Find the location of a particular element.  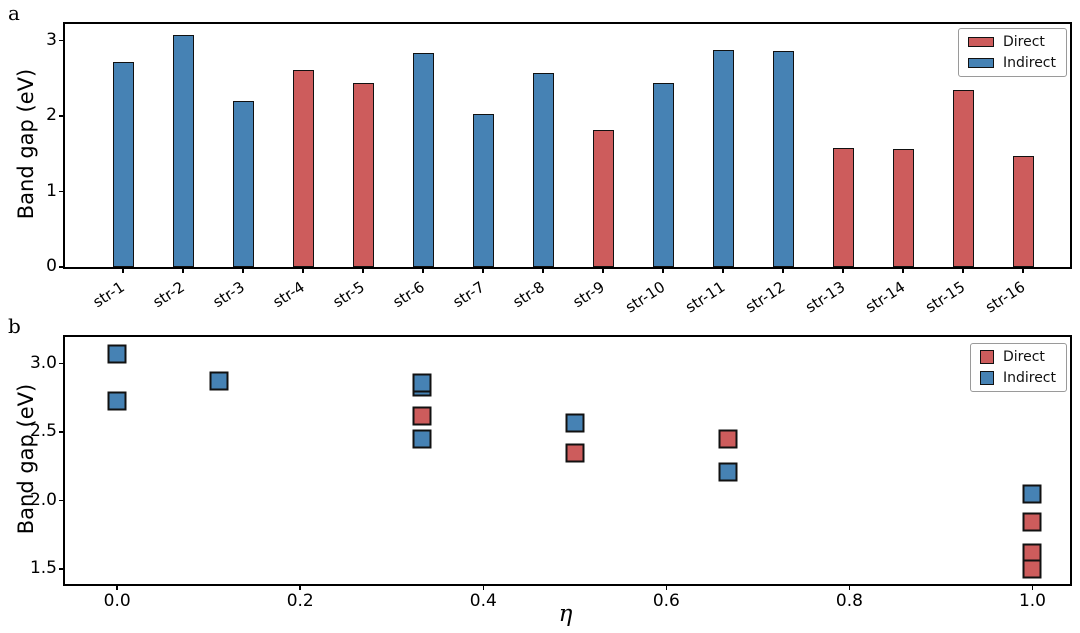

x-tick-label: 0.6 is located at coordinates (666, 601).